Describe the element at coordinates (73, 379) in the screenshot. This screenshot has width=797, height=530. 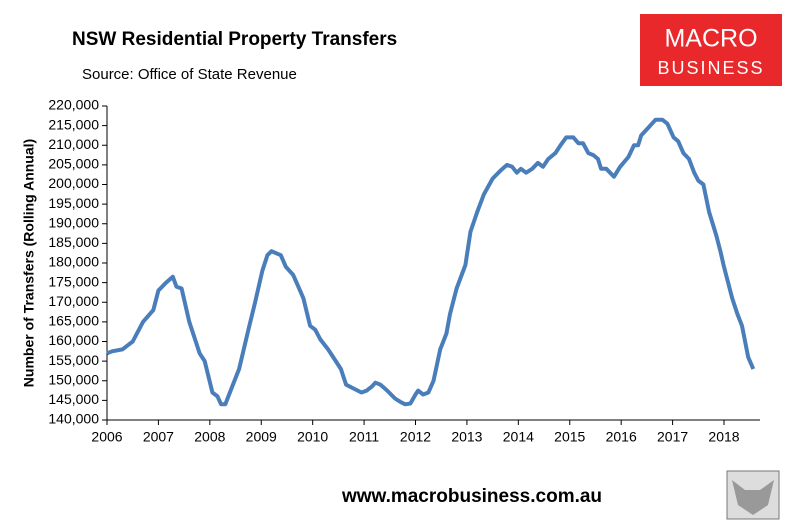
I see `y-tick-label: 150,000` at that location.